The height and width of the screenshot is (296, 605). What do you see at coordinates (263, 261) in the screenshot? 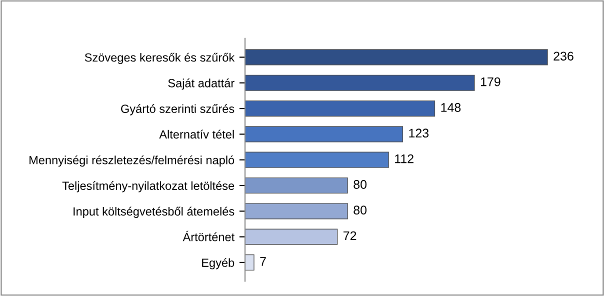
I see `data-label: 7` at bounding box center [263, 261].